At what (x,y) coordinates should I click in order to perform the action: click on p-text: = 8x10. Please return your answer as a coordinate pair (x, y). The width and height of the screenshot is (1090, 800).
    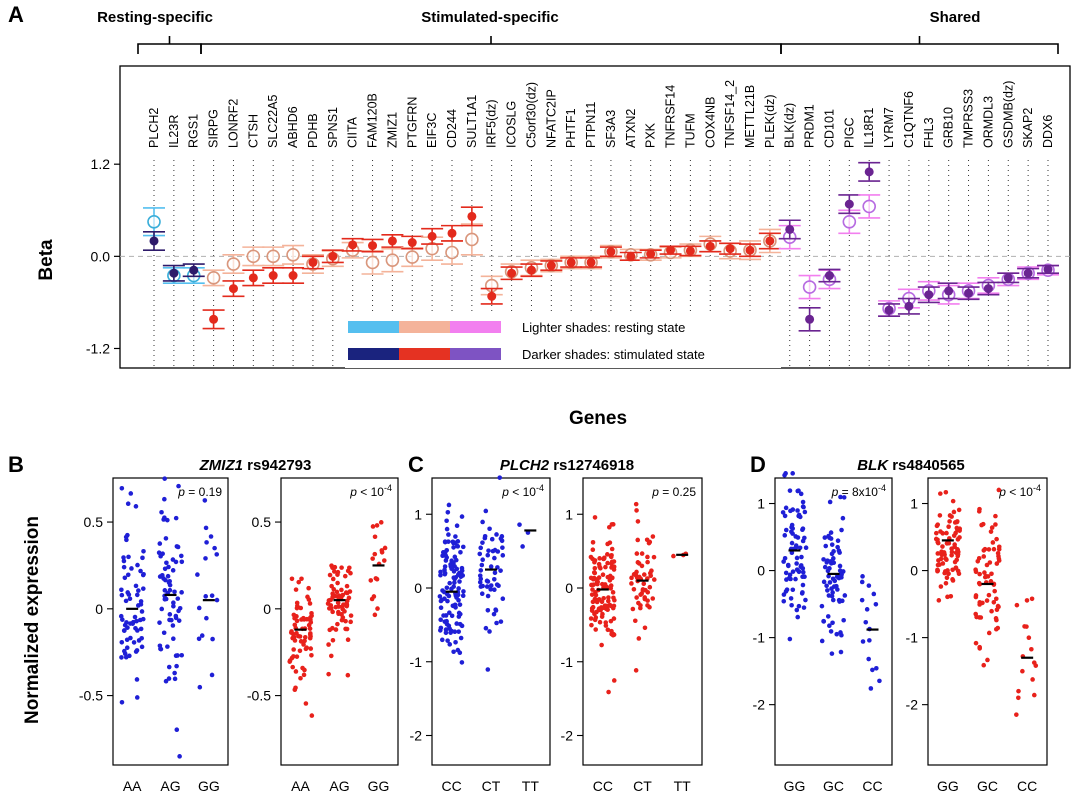
    Looking at the image, I should click on (858, 492).